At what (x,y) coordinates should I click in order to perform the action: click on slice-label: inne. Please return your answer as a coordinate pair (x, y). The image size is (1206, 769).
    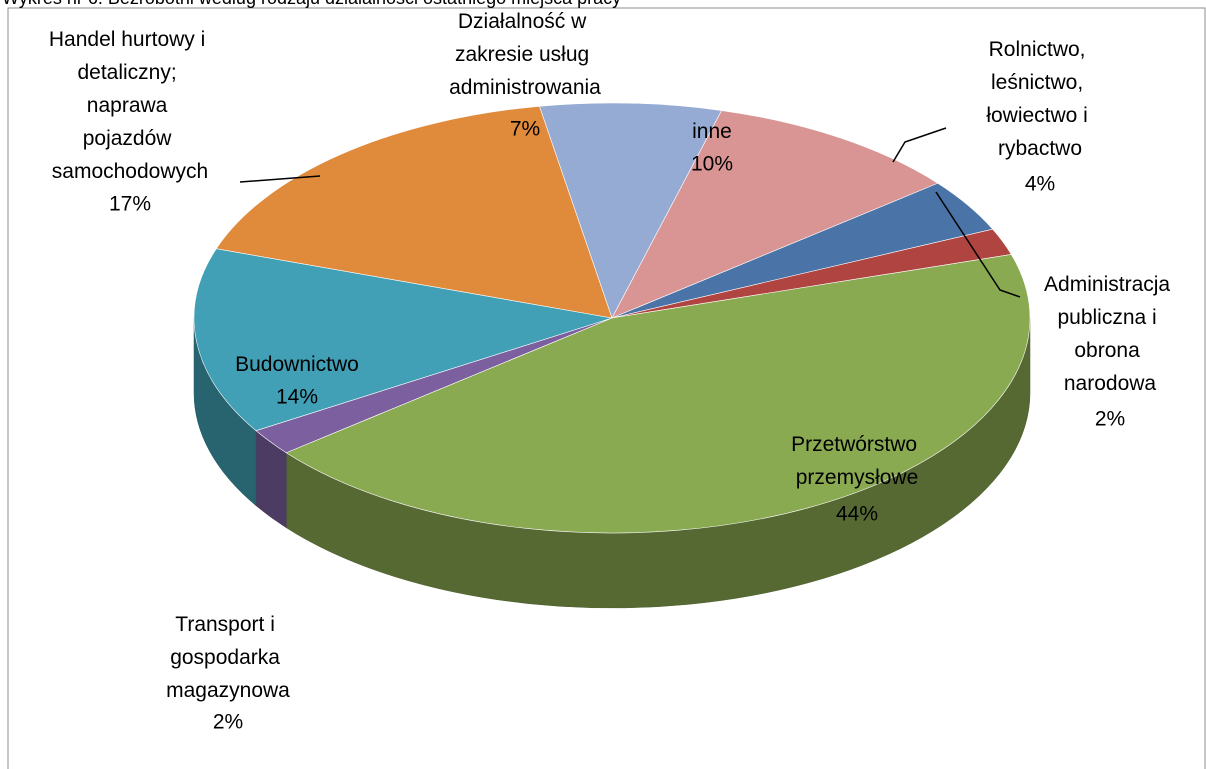
    Looking at the image, I should click on (712, 131).